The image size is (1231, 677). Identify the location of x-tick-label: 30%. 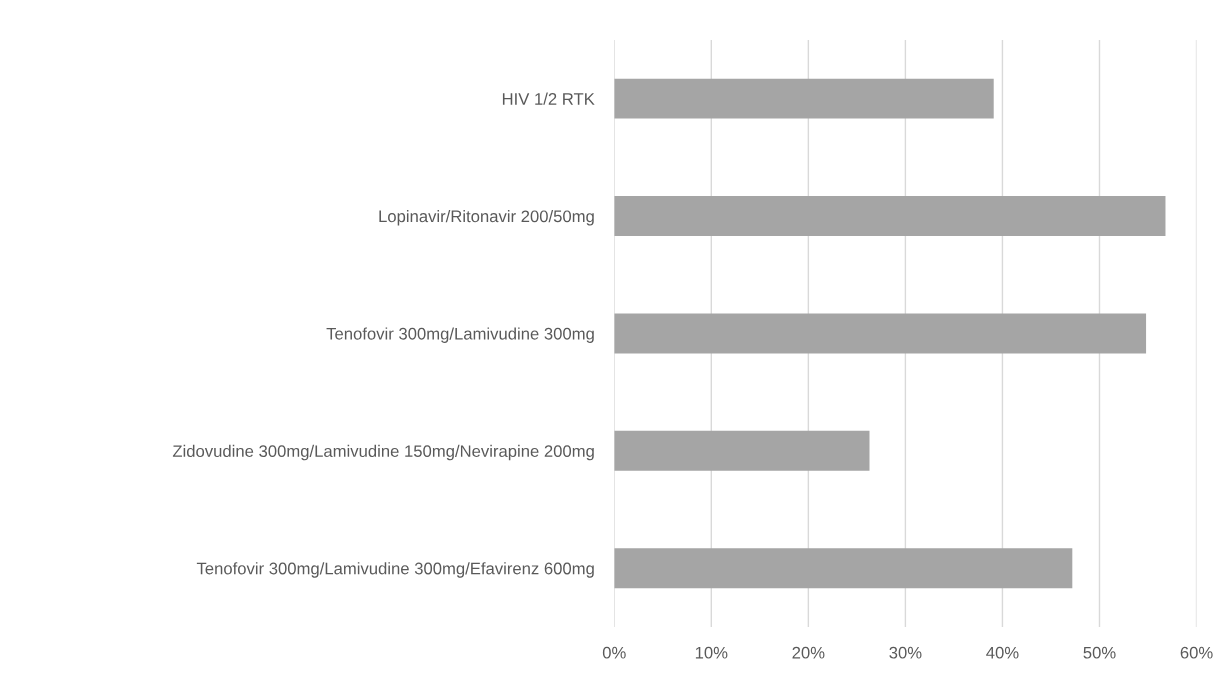
(905, 652).